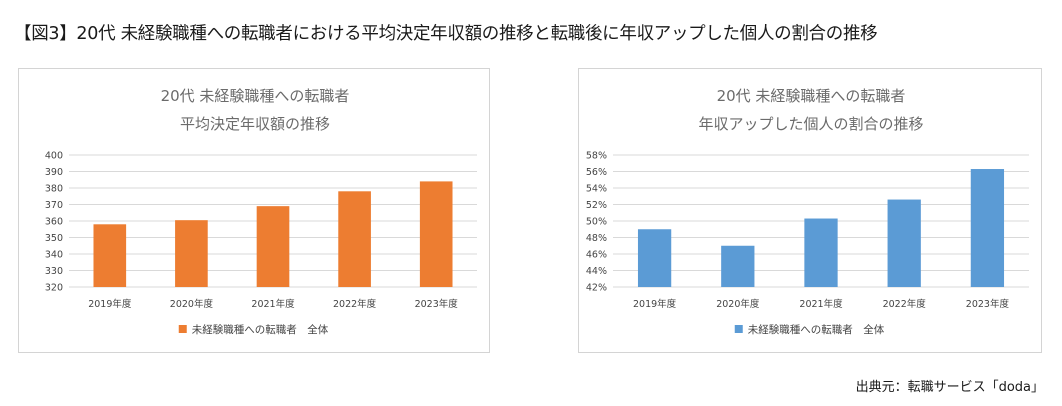 This screenshot has width=1062, height=406. Describe the element at coordinates (596, 288) in the screenshot. I see `y-tick-label: 42%` at that location.